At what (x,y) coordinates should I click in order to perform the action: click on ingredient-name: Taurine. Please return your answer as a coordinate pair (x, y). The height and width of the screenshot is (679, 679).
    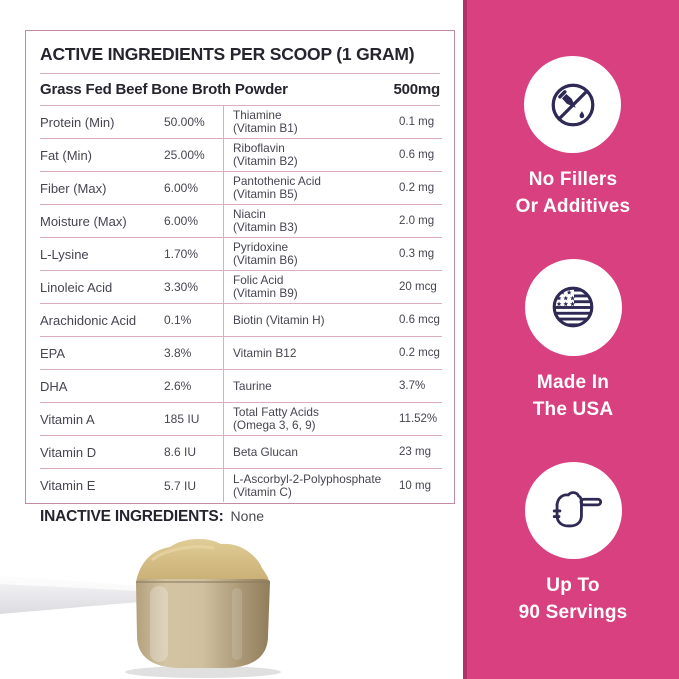
    Looking at the image, I should click on (311, 386).